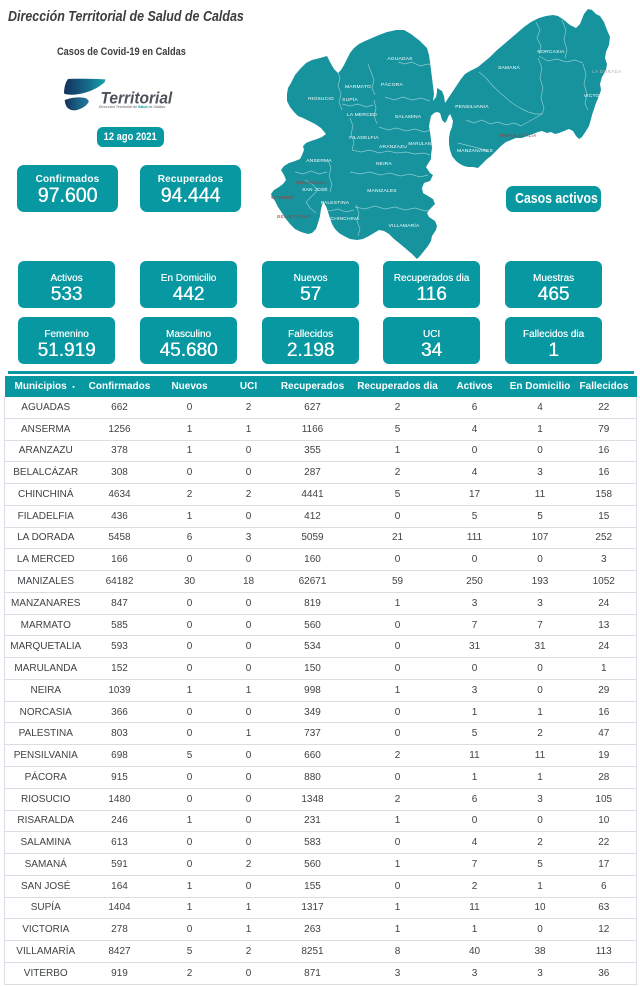 The width and height of the screenshot is (640, 986). What do you see at coordinates (382, 191) in the screenshot?
I see `svg-text: MANIZALES` at bounding box center [382, 191].